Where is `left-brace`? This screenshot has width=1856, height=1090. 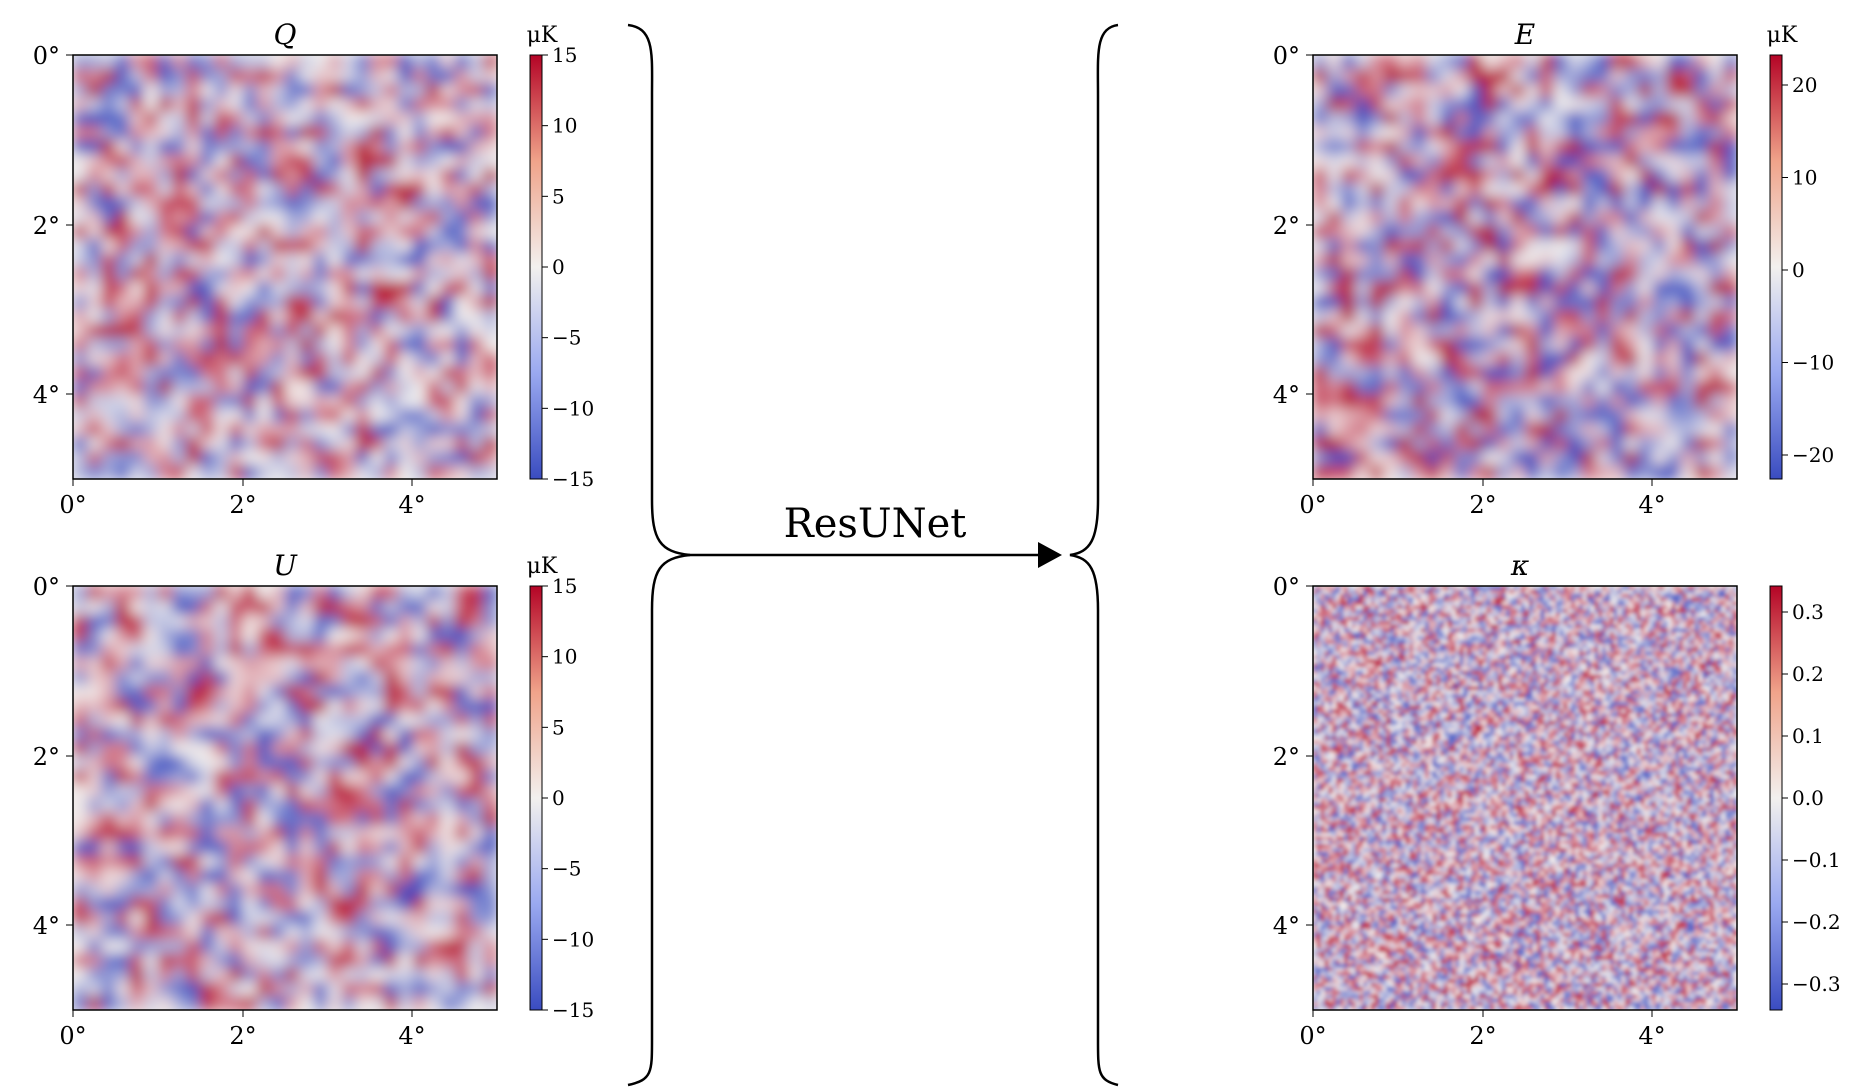
left-brace is located at coordinates (659, 555).